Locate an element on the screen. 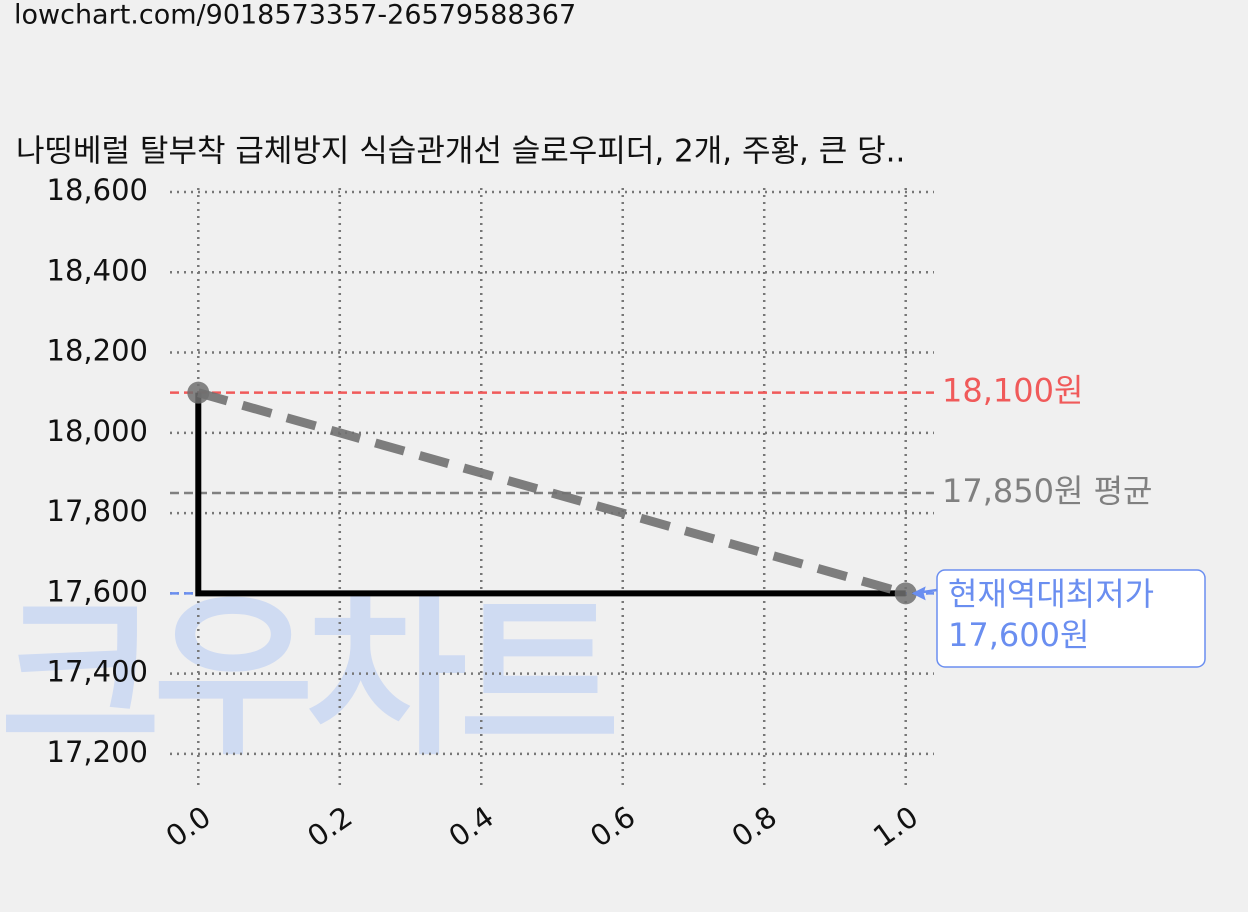 This screenshot has height=912, width=1248. x-tick-label: 1.0 is located at coordinates (895, 826).